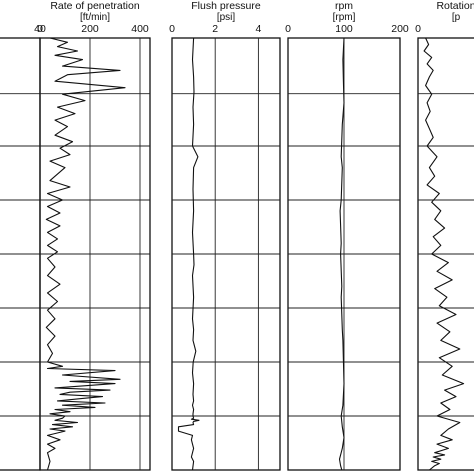  I want to click on log-track-5: 0 Rotation[p, so click(444, 235).